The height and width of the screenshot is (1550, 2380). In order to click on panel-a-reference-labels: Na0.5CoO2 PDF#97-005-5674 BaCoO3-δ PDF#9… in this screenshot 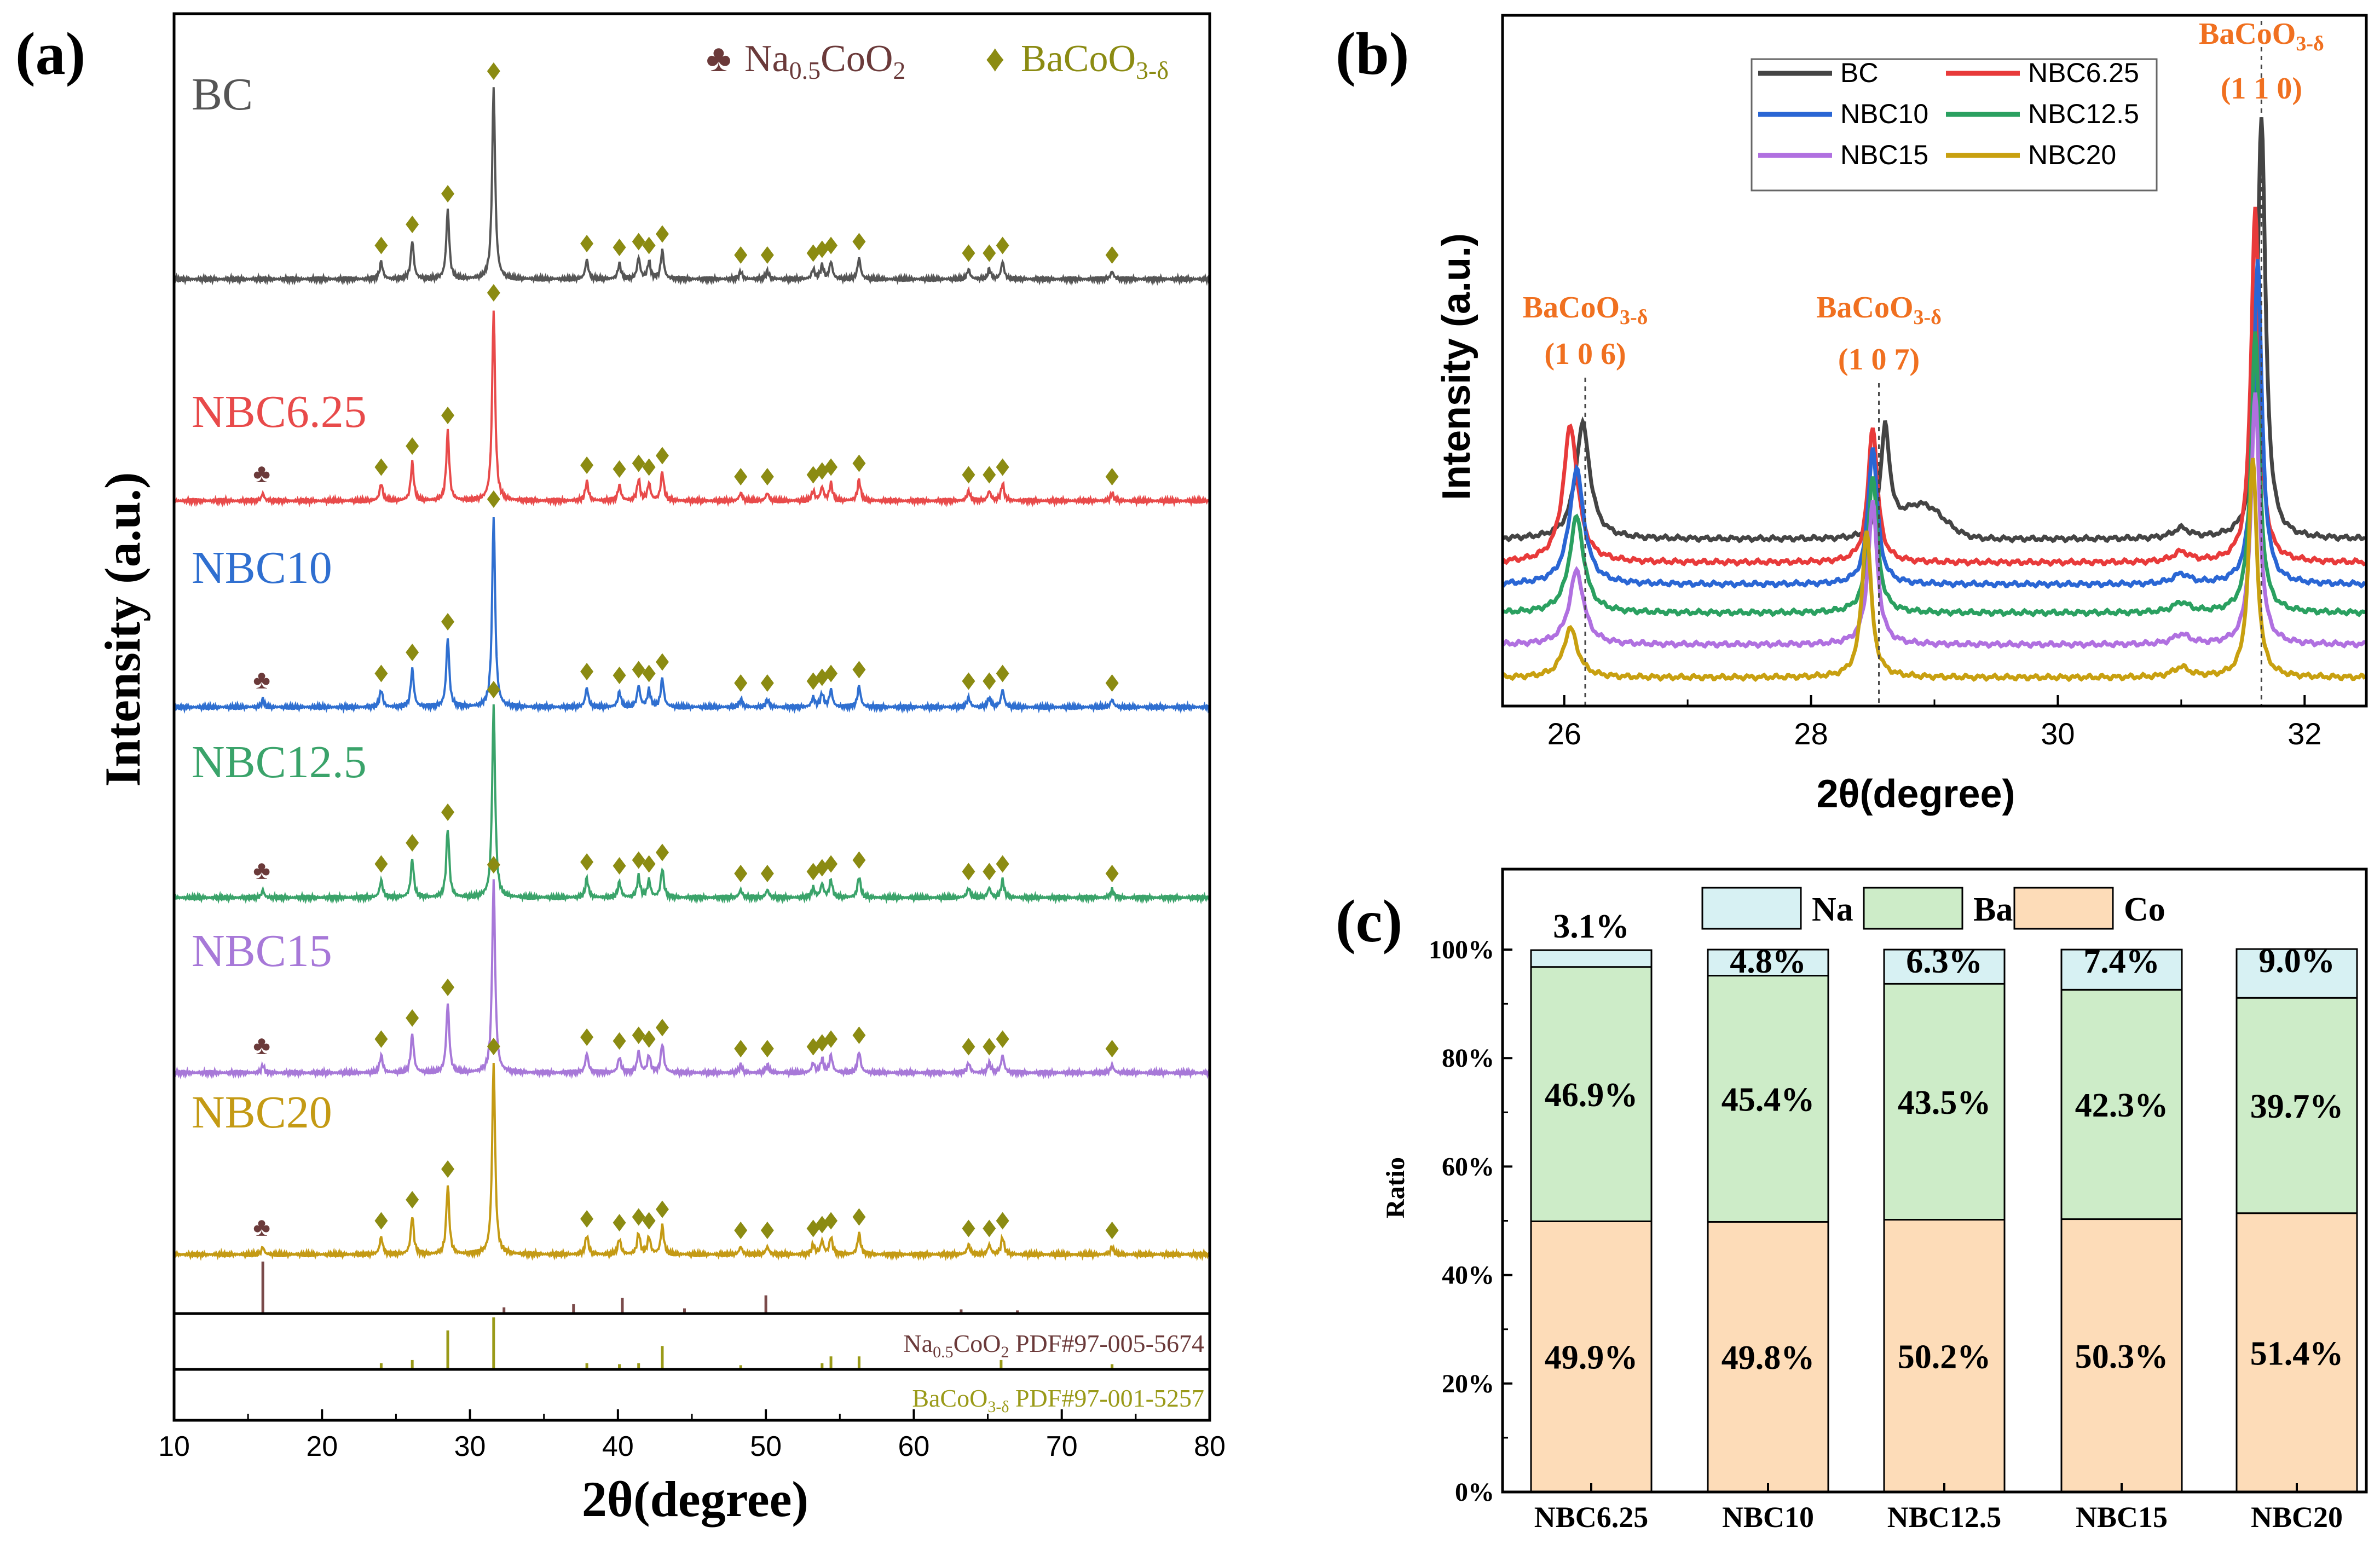, I will do `click(1053, 1373)`.